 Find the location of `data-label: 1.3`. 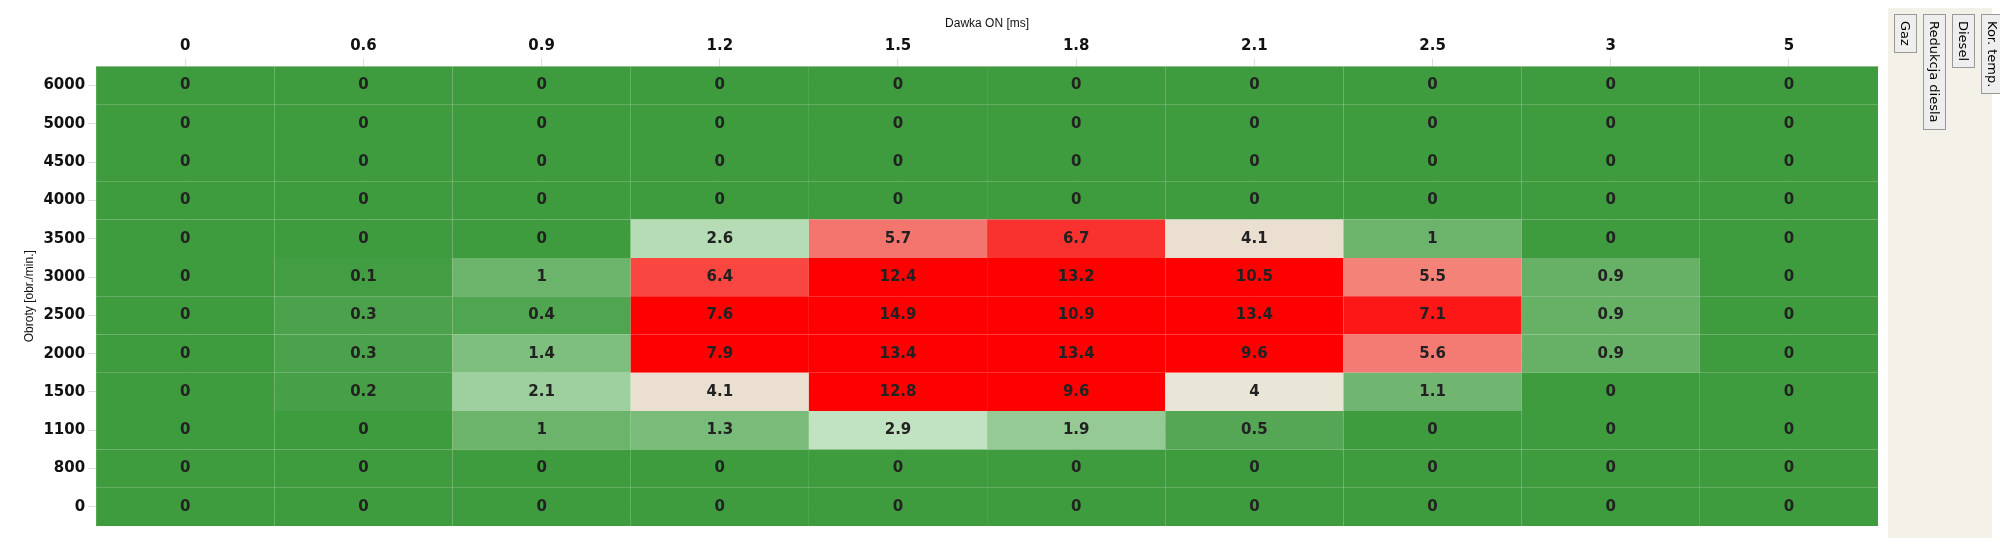

data-label: 1.3 is located at coordinates (720, 429).